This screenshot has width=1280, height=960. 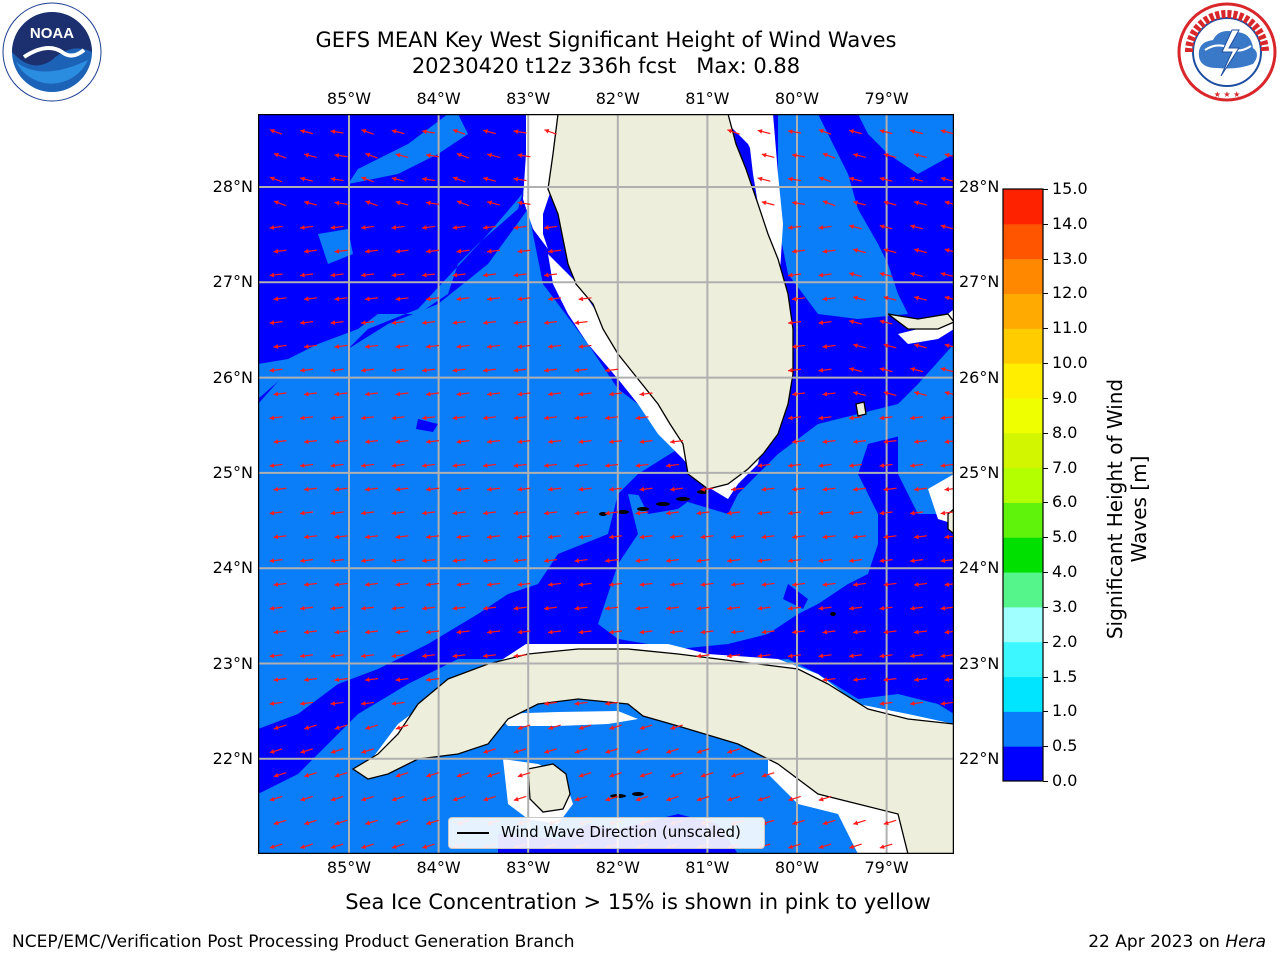 I want to click on lat-label-left: 26°N, so click(x=232, y=377).